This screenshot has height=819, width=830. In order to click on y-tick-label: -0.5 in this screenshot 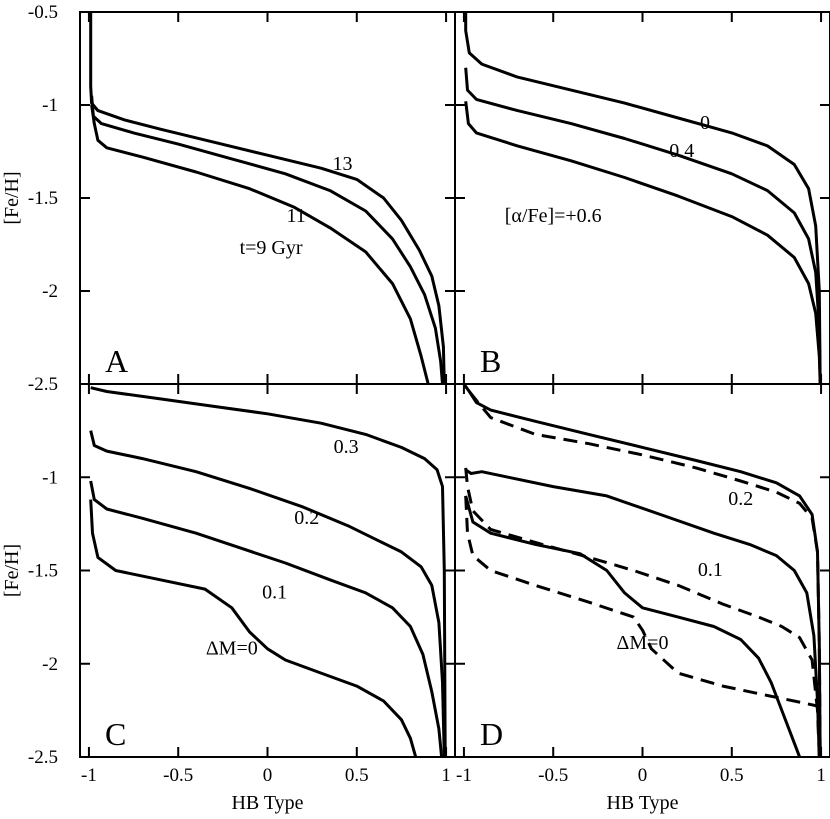, I will do `click(43, 12)`.